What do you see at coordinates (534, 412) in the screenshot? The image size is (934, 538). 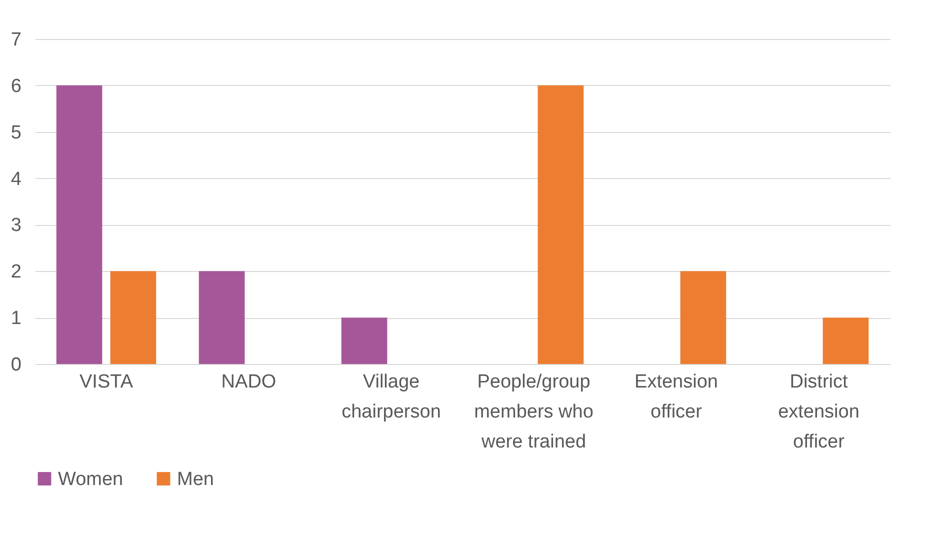 I see `x-tick-label: People/group members who were trained` at bounding box center [534, 412].